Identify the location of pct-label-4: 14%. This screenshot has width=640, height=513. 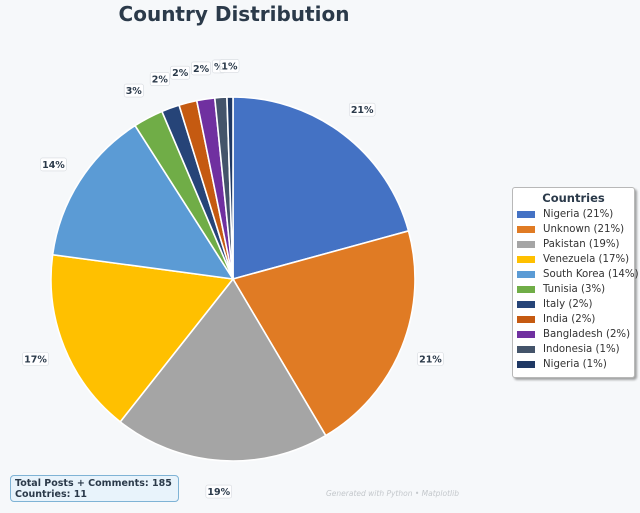
(53, 164).